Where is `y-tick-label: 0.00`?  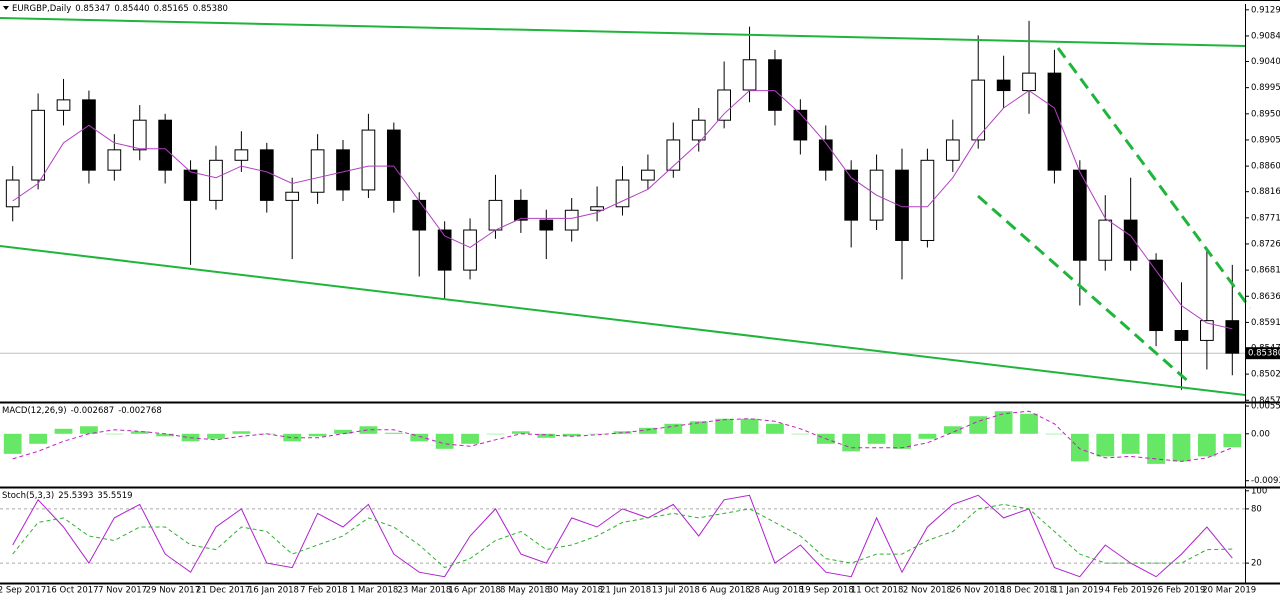 y-tick-label: 0.00 is located at coordinates (1260, 434).